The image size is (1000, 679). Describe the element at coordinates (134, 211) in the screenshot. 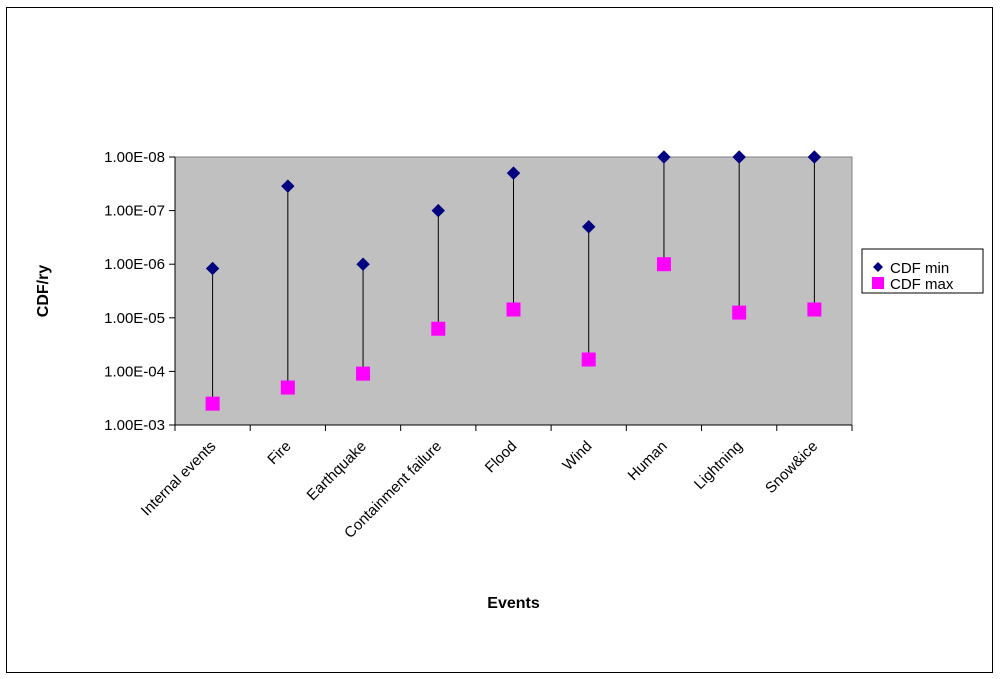

I see `y-tick-label: 1.00E-07` at that location.